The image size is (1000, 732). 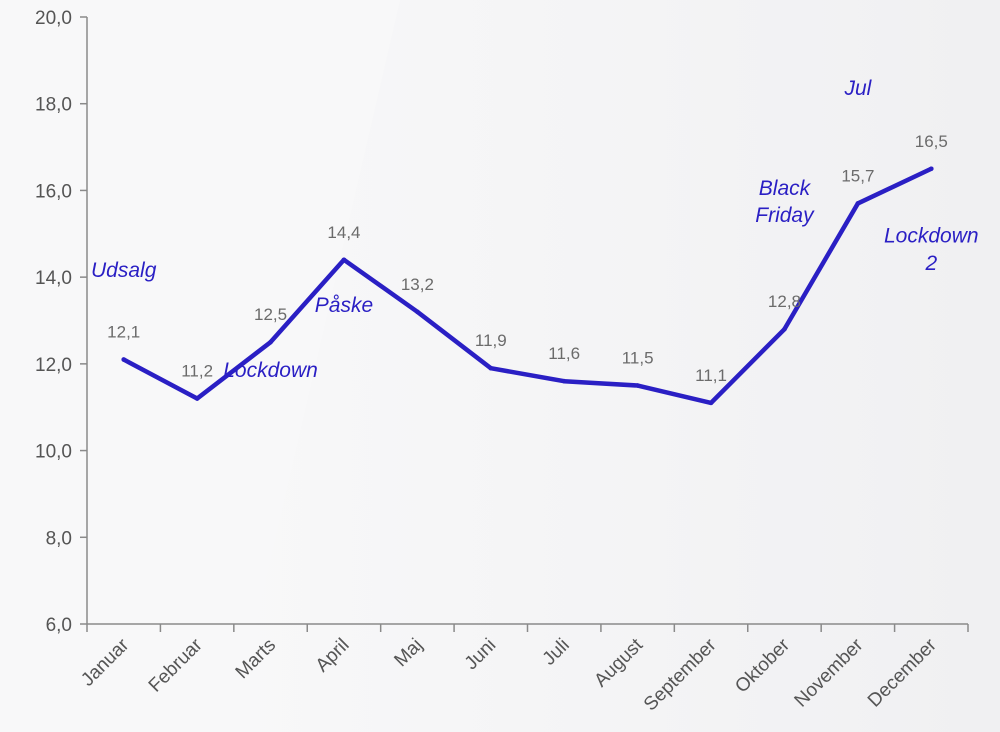 What do you see at coordinates (59, 538) in the screenshot?
I see `y-tick-label: 8,0` at bounding box center [59, 538].